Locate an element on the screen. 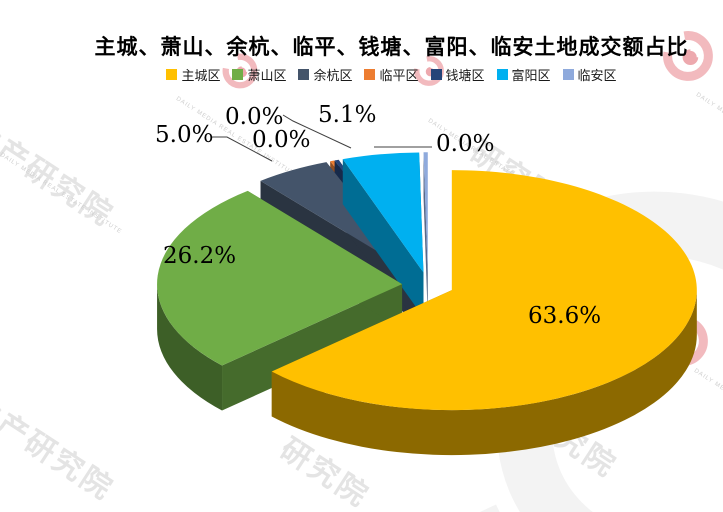 The width and height of the screenshot is (723, 512). legend-item-linan: 临安区 is located at coordinates (589, 74).